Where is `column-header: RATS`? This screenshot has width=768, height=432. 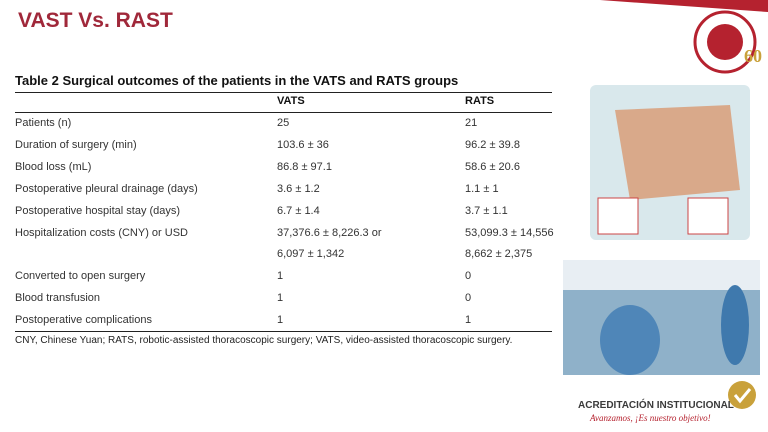
column-header: RATS is located at coordinates (480, 101).